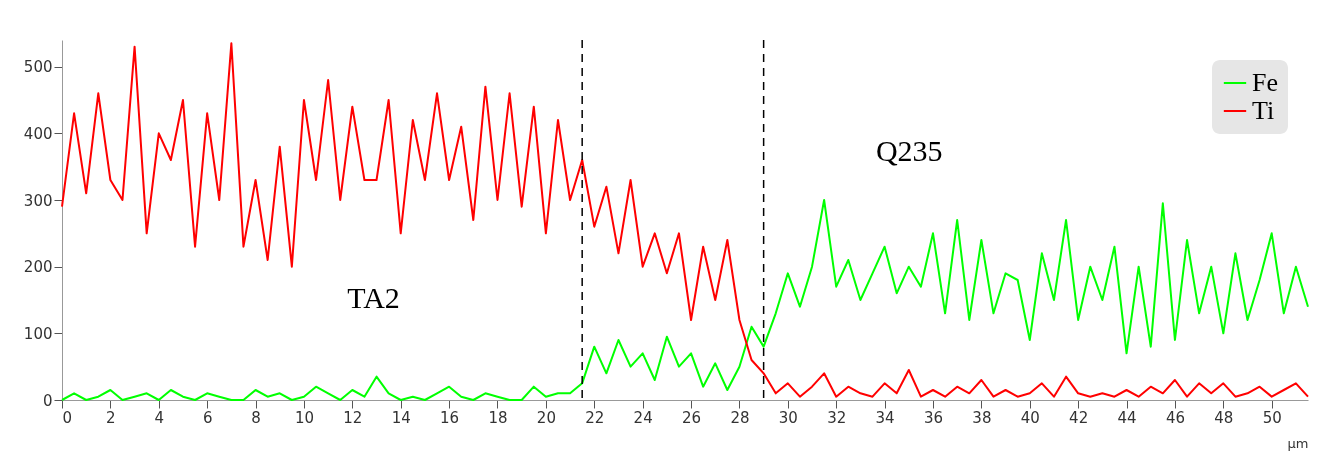 This screenshot has height=465, width=1317. I want to click on legend-label: Ti, so click(1263, 110).